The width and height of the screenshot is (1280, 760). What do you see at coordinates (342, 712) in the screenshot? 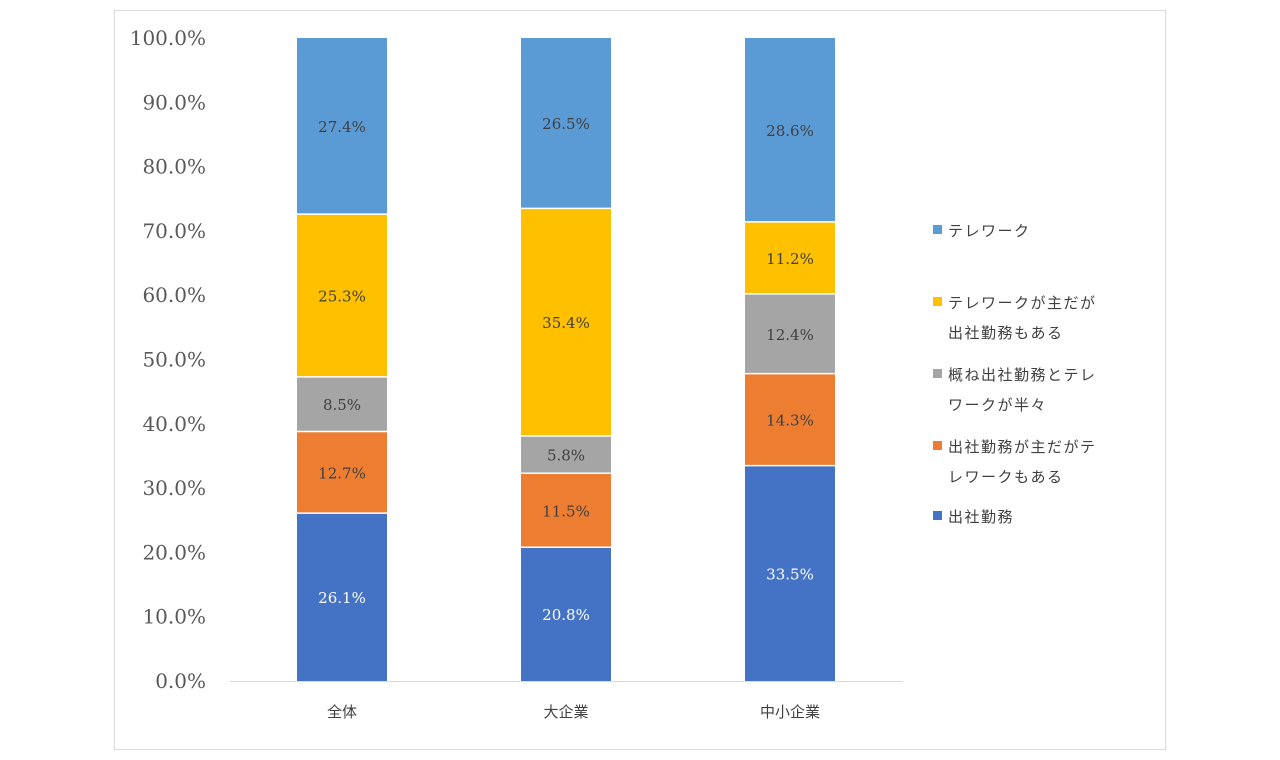
I see `x-category-label: 全体` at bounding box center [342, 712].